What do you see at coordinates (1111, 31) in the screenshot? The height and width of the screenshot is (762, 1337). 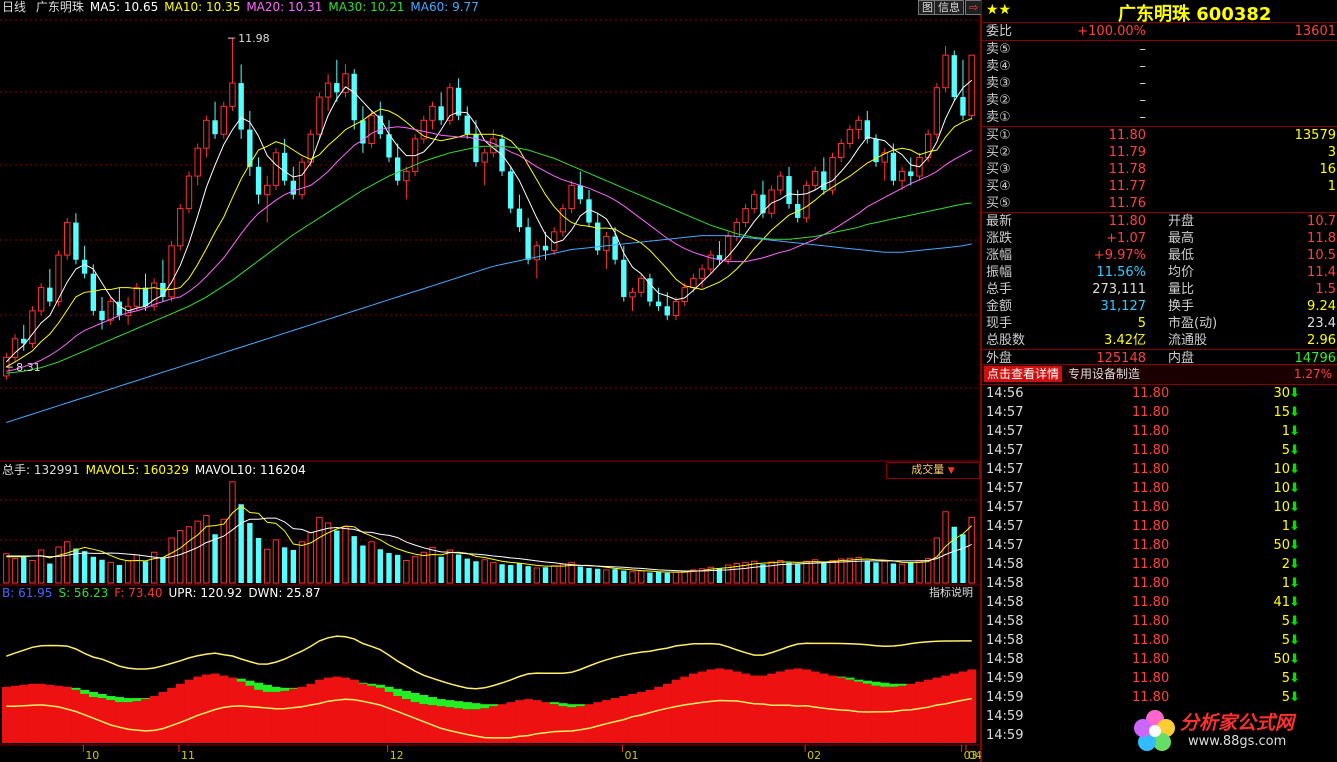 I see `weibi-row-value: +100.00%` at bounding box center [1111, 31].